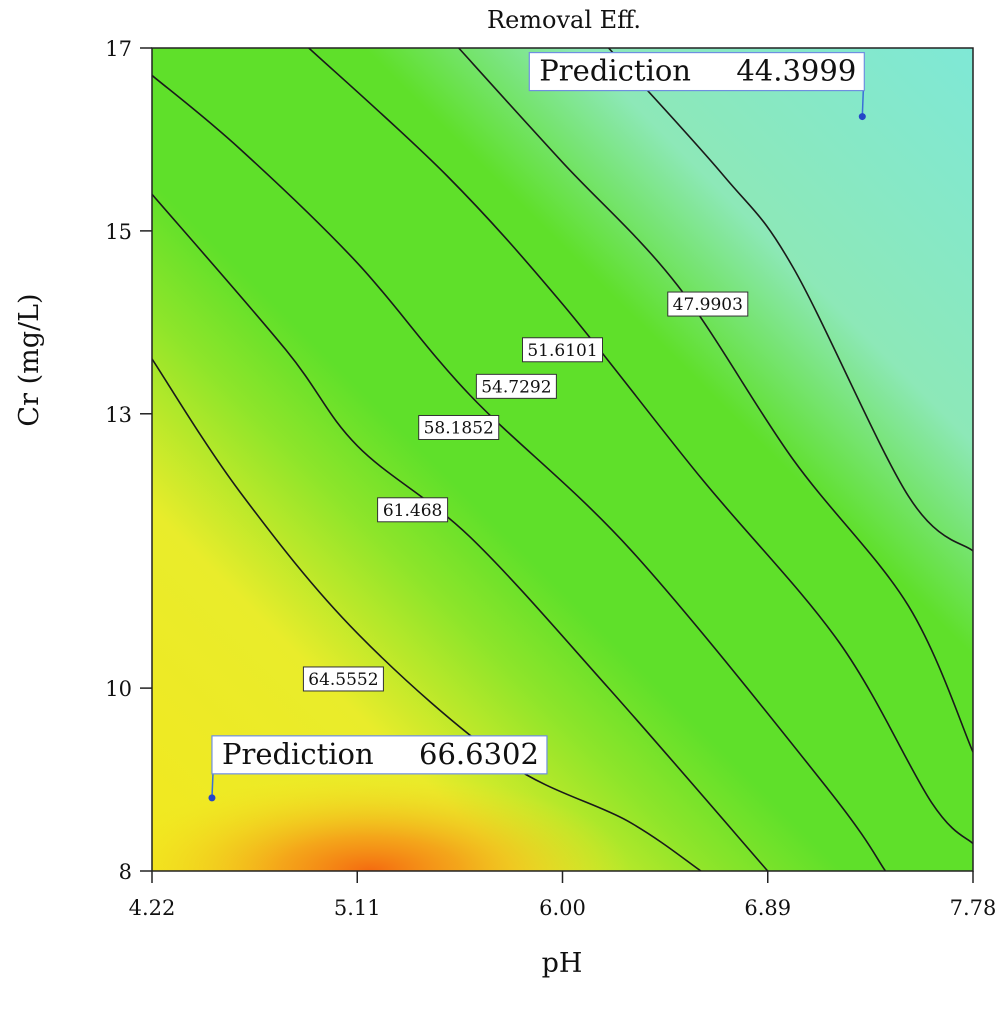 The height and width of the screenshot is (1027, 1000). What do you see at coordinates (29, 359) in the screenshot?
I see `y-axis-title: Cr (mg/L)` at bounding box center [29, 359].